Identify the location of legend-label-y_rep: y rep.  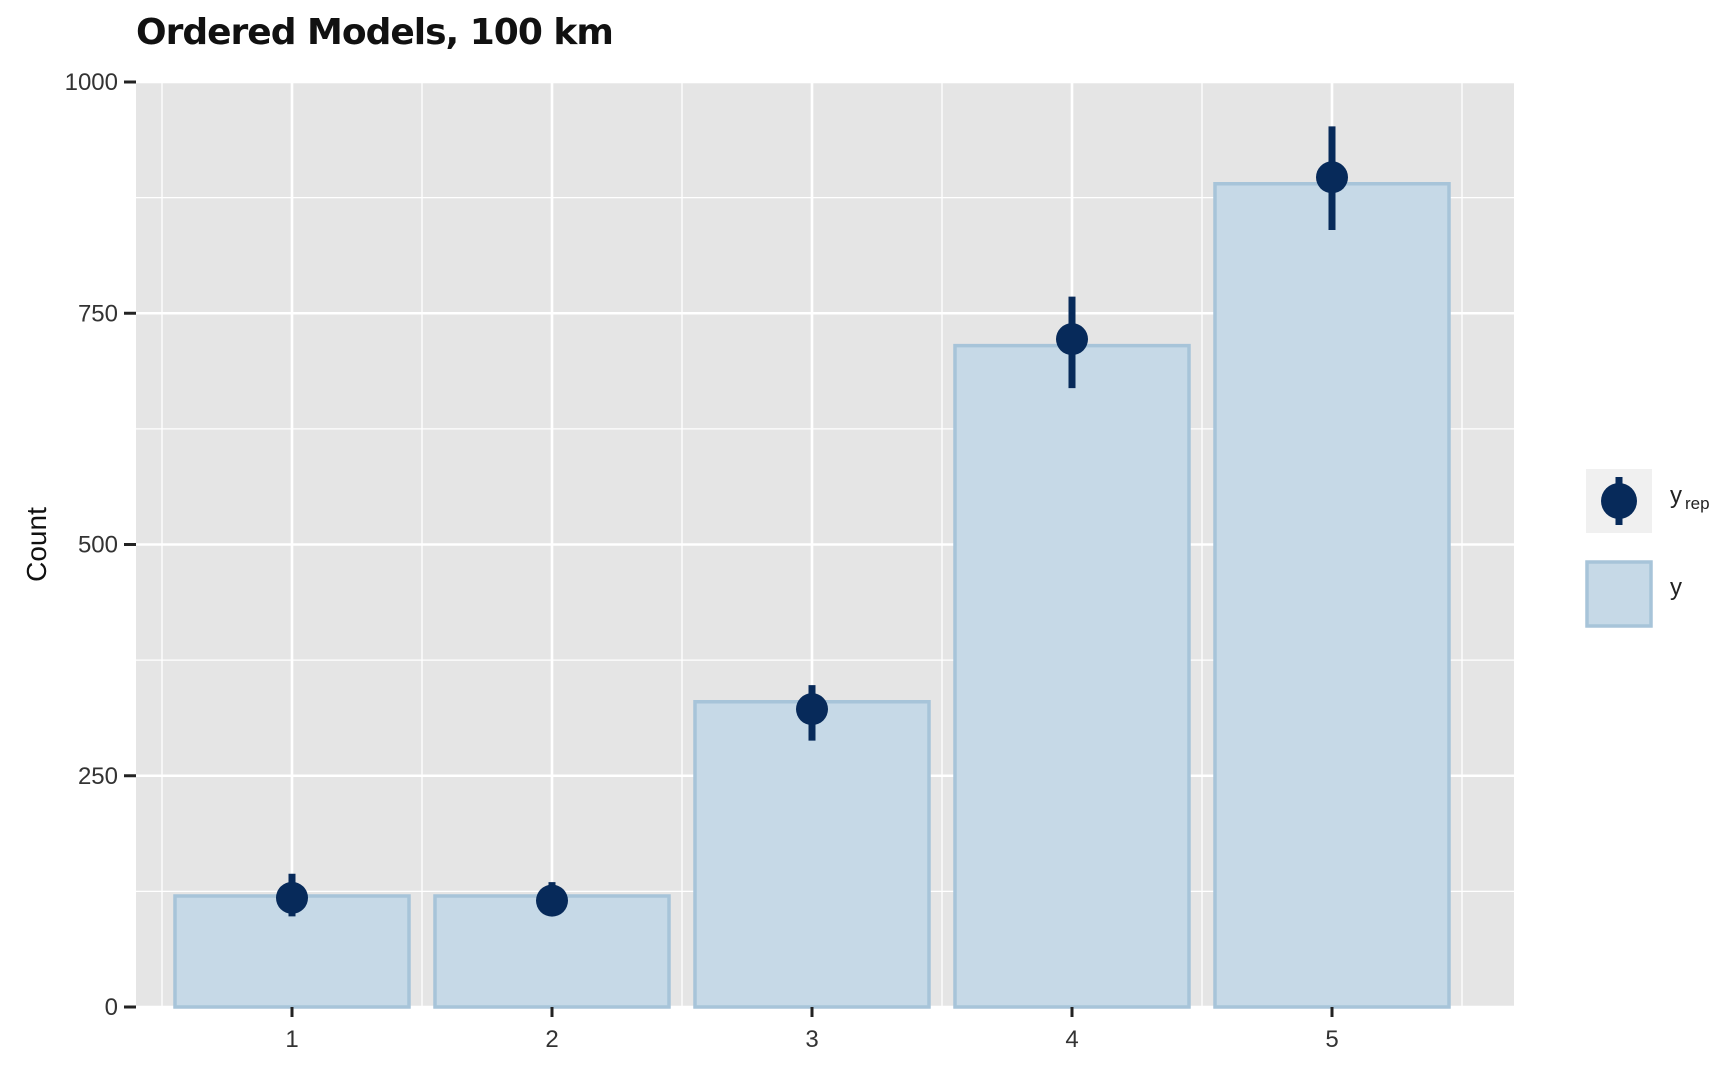
(1690, 497).